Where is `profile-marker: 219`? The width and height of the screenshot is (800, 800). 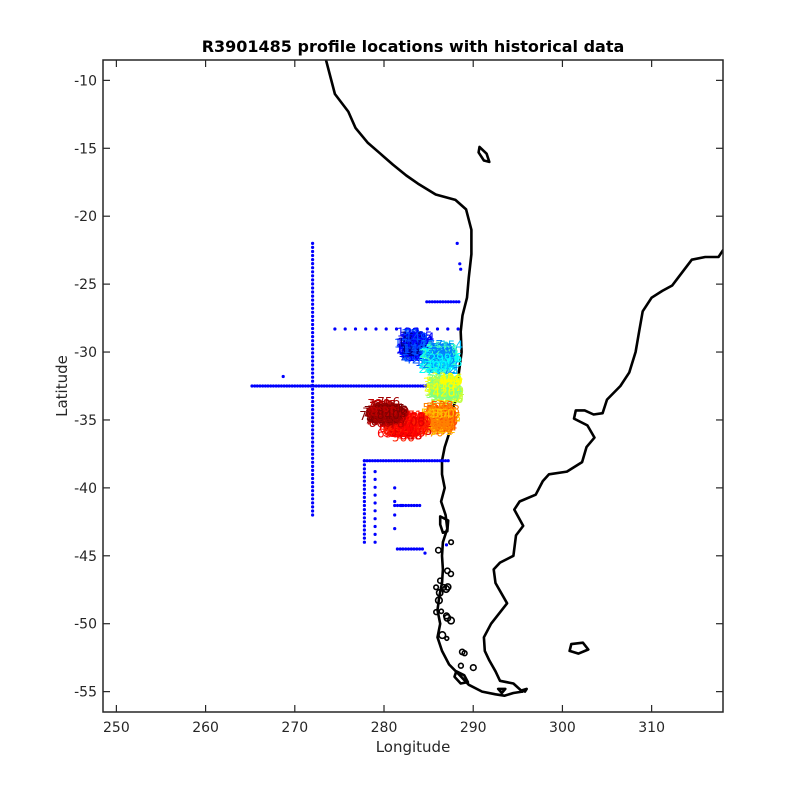
profile-marker: 219 is located at coordinates (439, 364).